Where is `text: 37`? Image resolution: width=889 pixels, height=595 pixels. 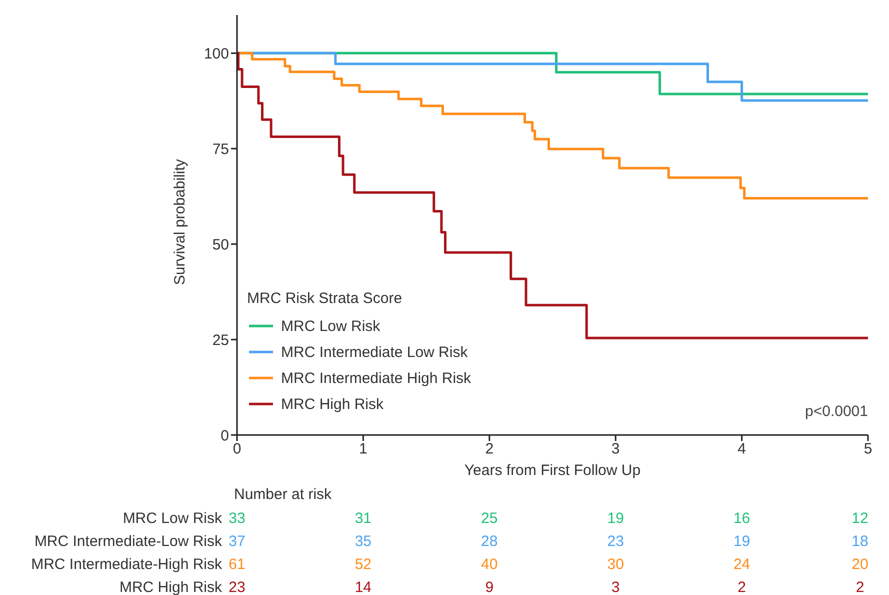
text: 37 is located at coordinates (237, 541).